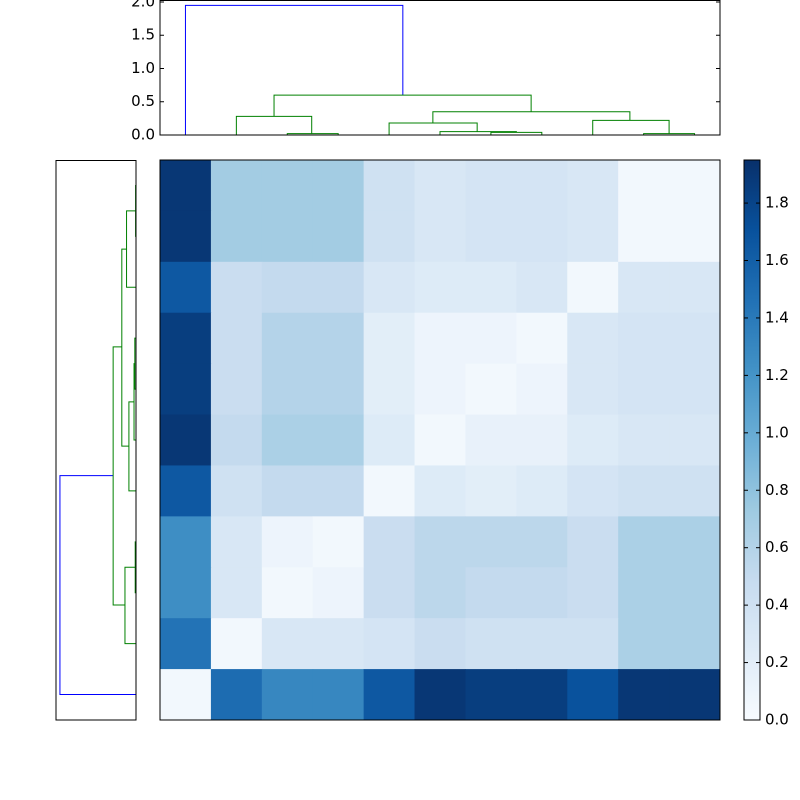 The height and width of the screenshot is (800, 800). Describe the element at coordinates (143, 135) in the screenshot. I see `y-tick-label: 0.0` at that location.